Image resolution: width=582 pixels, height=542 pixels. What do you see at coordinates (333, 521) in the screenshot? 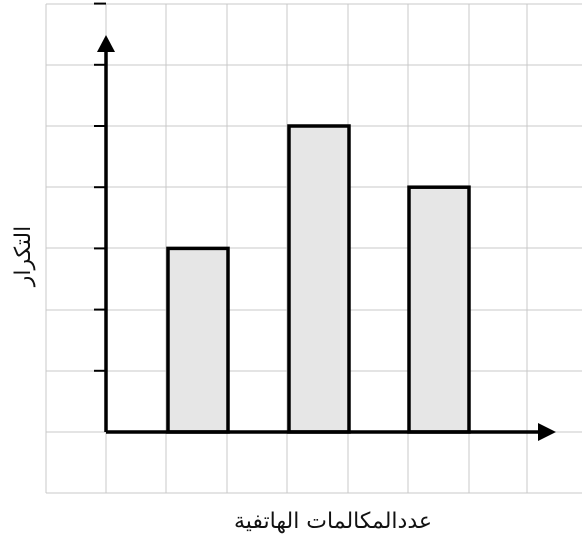
I see `x-axis-label: عددالمكالمات الهاتفية` at bounding box center [333, 521].